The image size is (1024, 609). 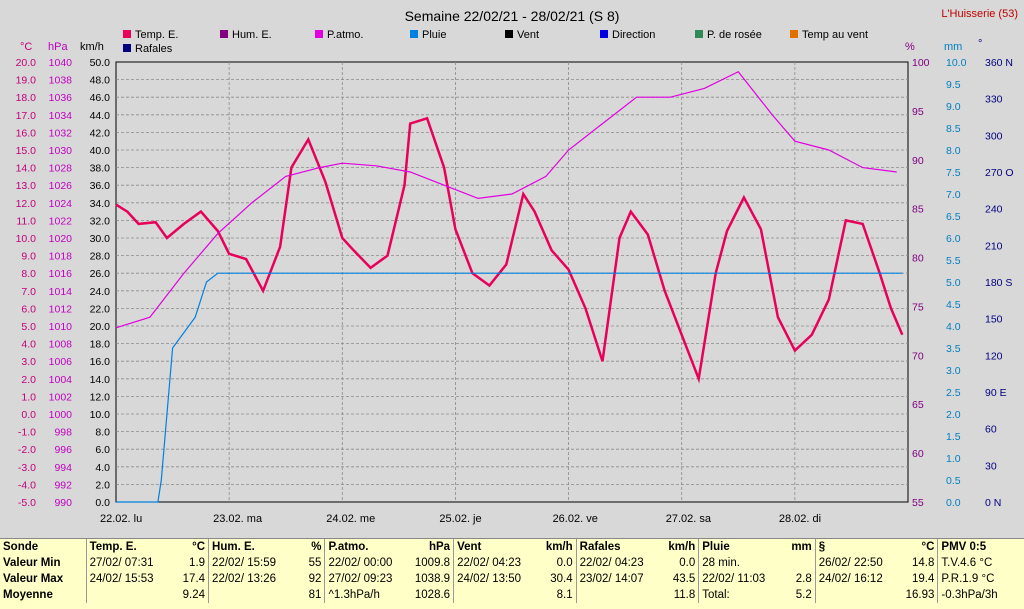 I want to click on hum-unit-label: %, so click(x=910, y=47).